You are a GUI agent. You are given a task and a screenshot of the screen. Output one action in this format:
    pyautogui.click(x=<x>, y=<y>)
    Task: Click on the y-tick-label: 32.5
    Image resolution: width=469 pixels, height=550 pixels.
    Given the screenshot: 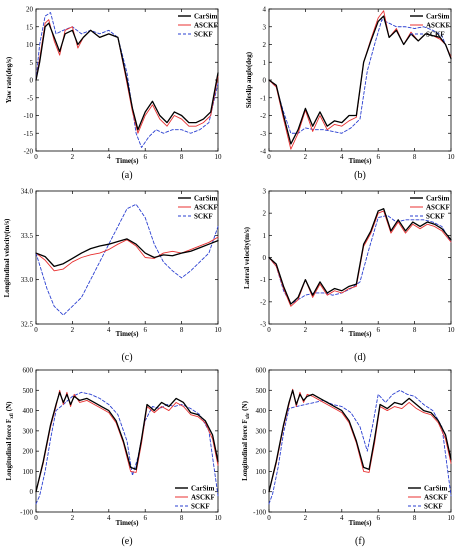 What is the action you would take?
    pyautogui.click(x=27, y=325)
    